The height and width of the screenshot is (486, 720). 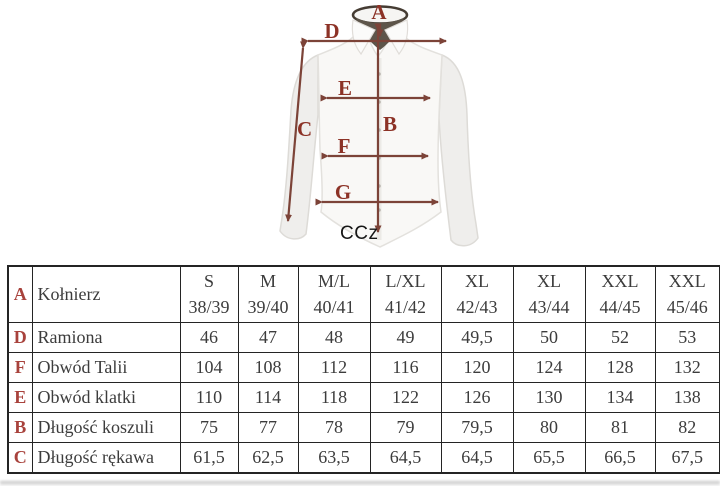 I want to click on size-value-cell: 52, so click(x=620, y=337).